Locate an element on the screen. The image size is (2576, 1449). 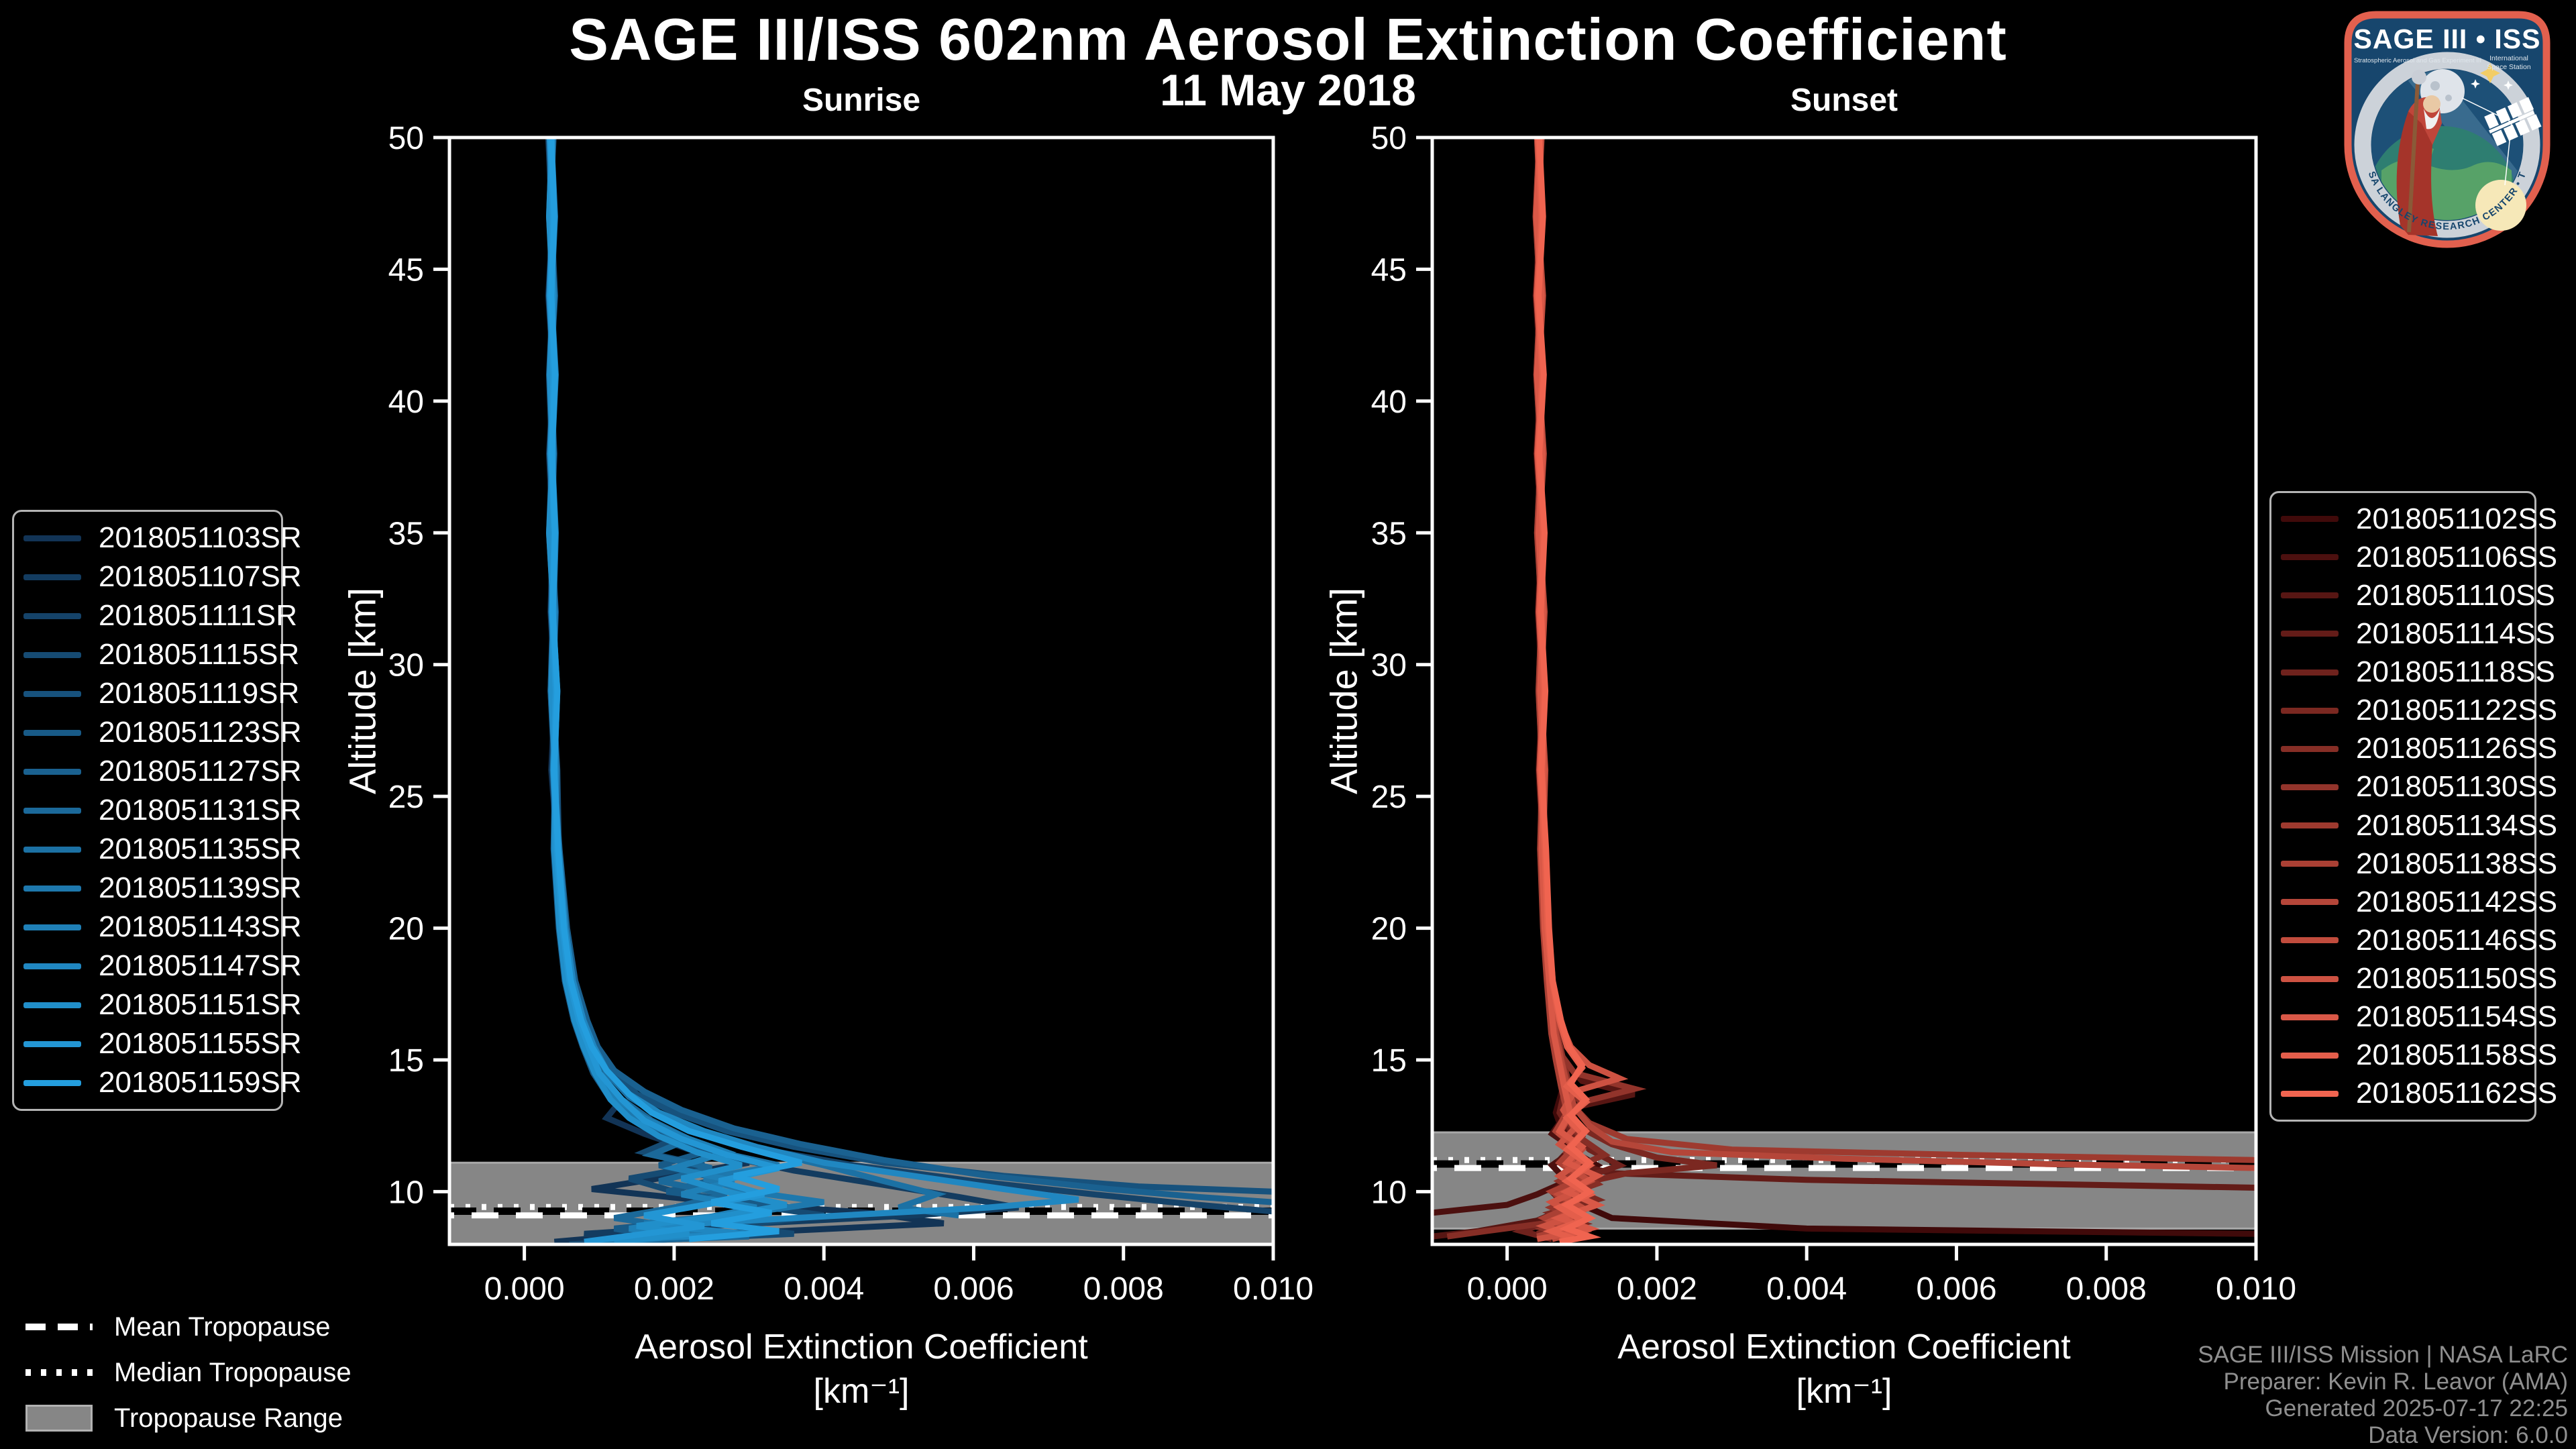
x-axis-label-sunset: Aerosol Extinction Coefficient is located at coordinates (1844, 1347).